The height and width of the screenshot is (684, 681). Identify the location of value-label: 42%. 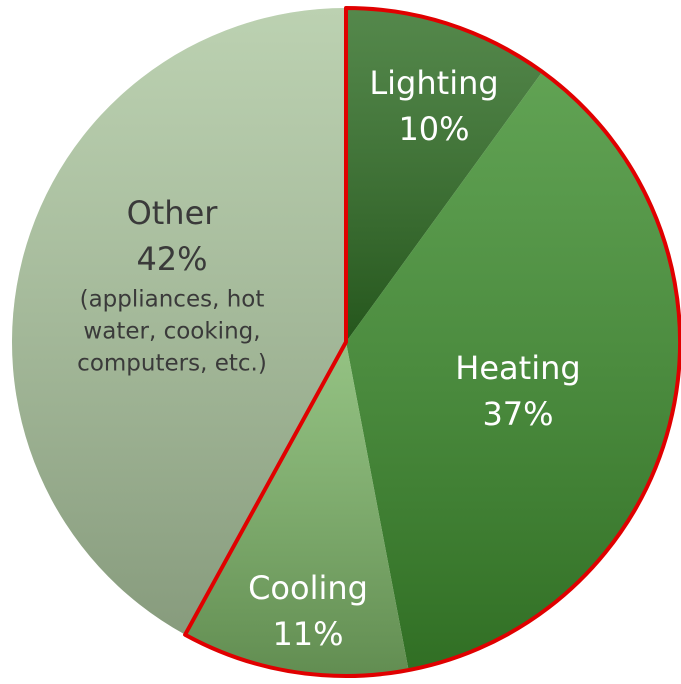
(171, 259).